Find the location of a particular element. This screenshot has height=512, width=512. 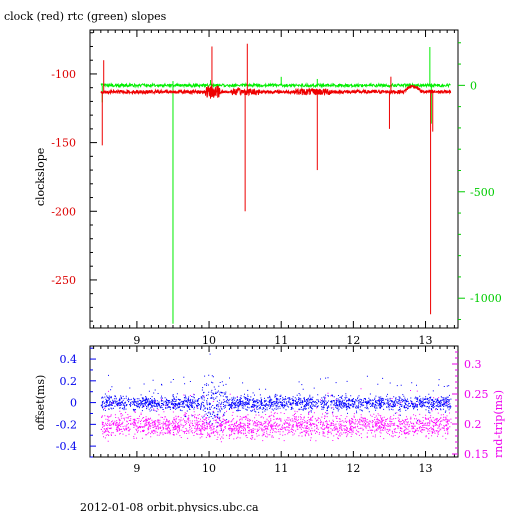

y-left-tick-label: -100 is located at coordinates (63, 74).